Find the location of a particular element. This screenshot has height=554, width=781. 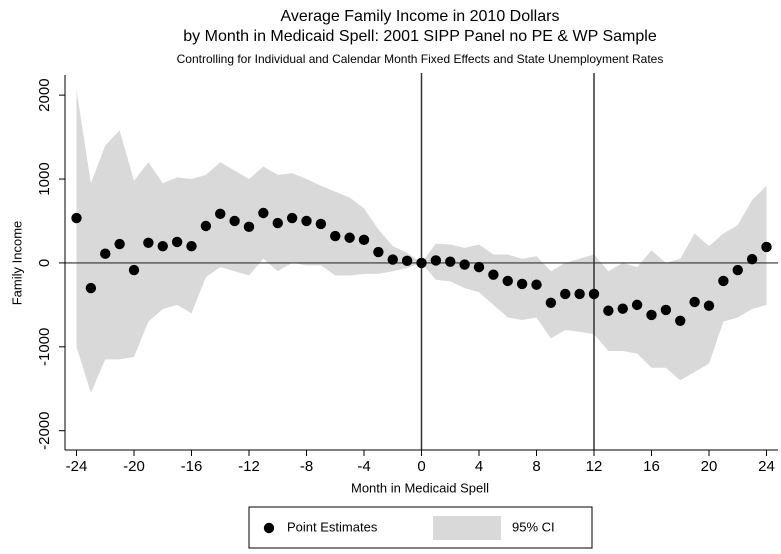

x-tick-label: 8 is located at coordinates (536, 466).